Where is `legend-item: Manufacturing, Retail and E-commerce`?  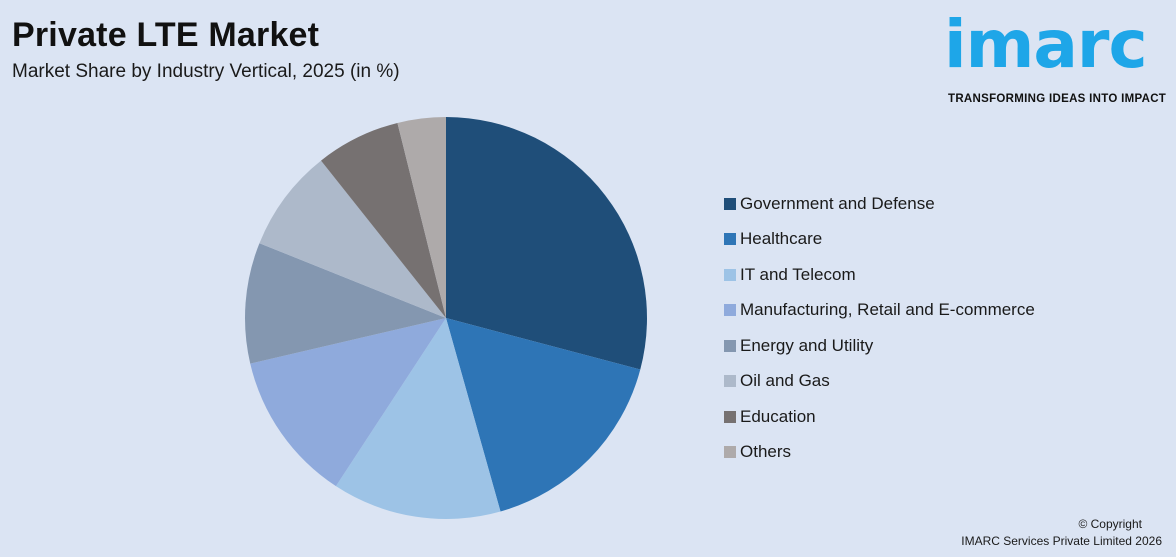 legend-item: Manufacturing, Retail and E-commerce is located at coordinates (879, 311).